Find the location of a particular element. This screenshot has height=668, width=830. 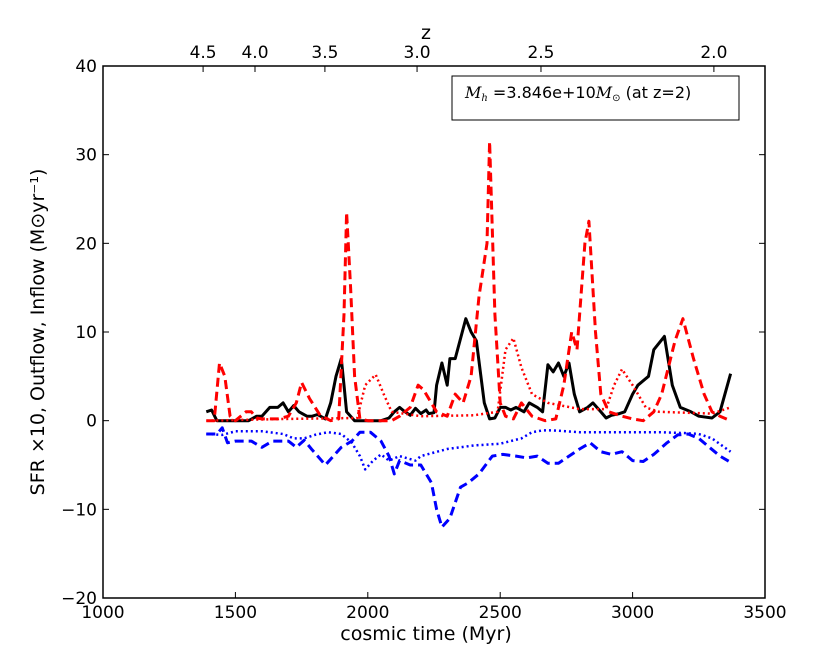

y-tick-label: 40 is located at coordinates (86, 67).